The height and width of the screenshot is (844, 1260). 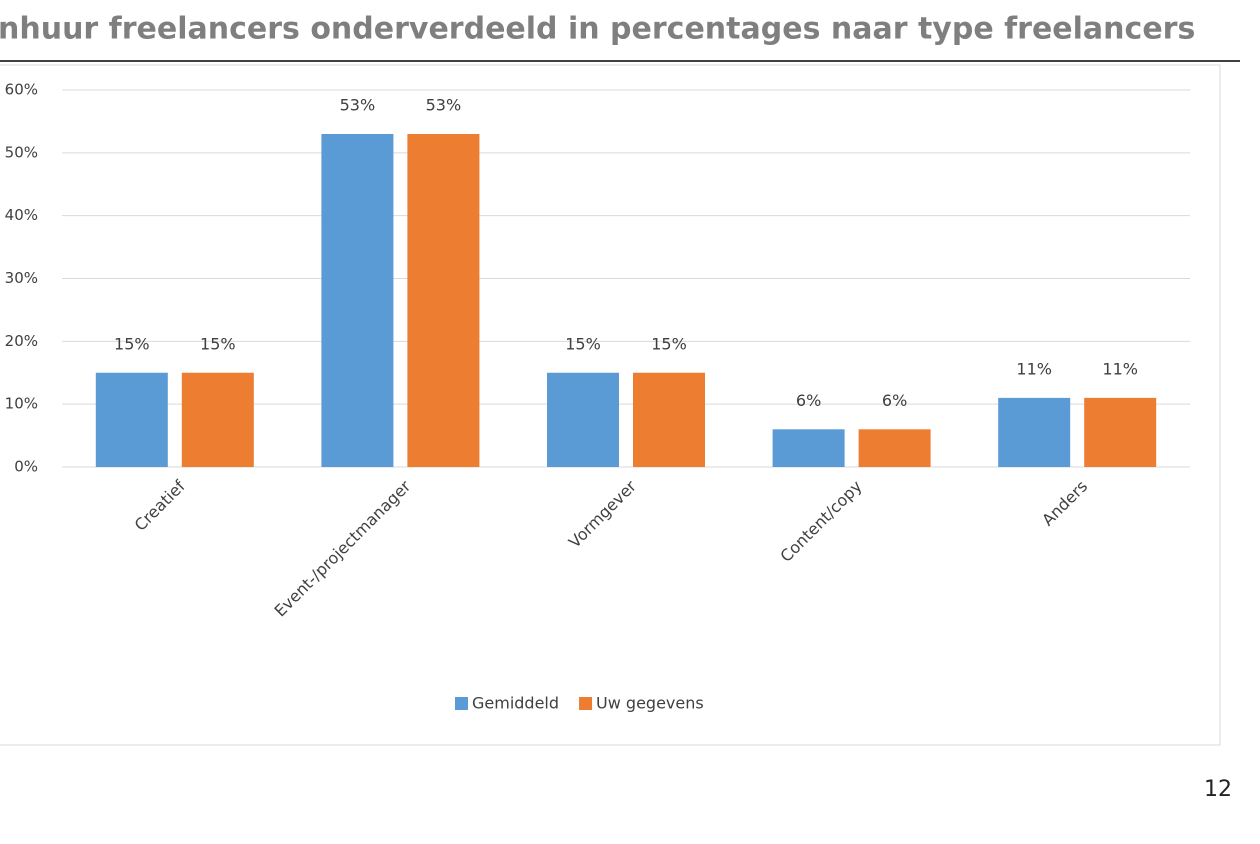 I want to click on page-number: 12, so click(x=1218, y=789).